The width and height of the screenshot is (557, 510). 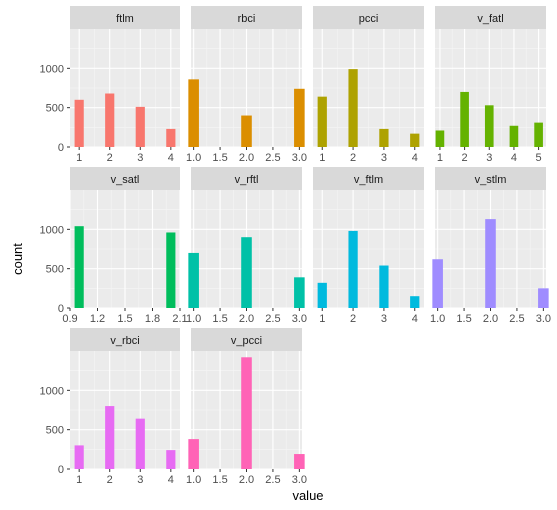 I want to click on facet-panel-v-satl: v_satl 0.9 1.2 1.5 1.8 2.1 0 500 1000, so click(x=114, y=246).